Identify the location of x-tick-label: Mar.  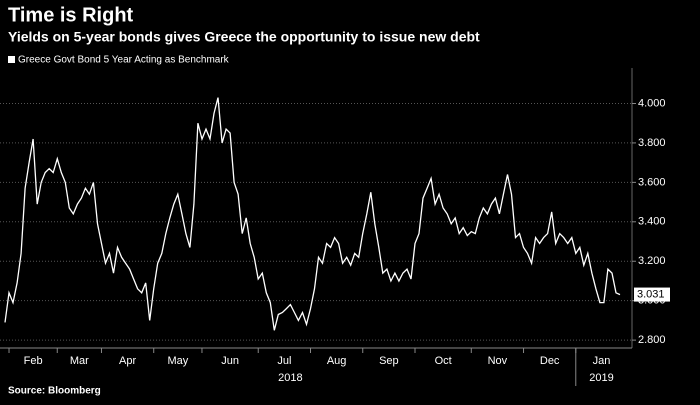
(79, 361).